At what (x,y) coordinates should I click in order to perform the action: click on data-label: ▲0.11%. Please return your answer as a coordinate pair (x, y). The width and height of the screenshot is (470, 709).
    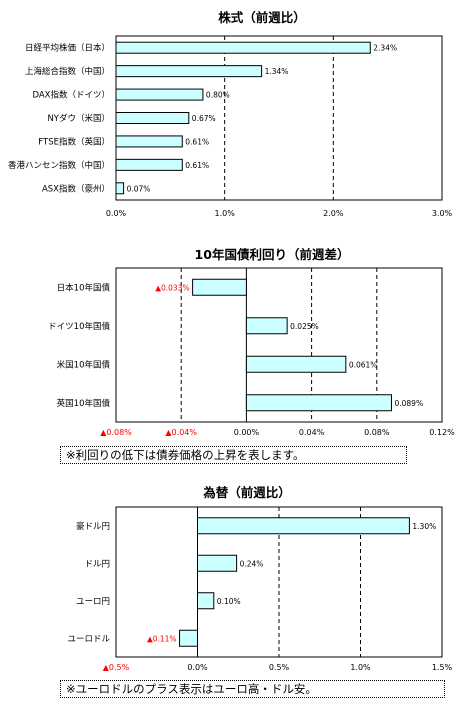
    Looking at the image, I should click on (162, 638).